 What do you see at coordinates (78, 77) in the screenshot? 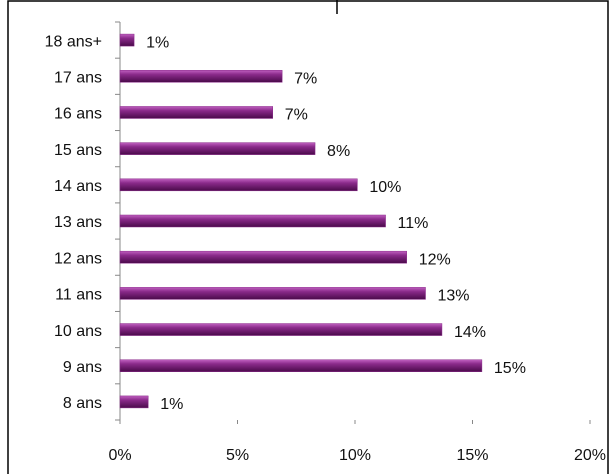
I see `y-tick-label: 17 ans` at bounding box center [78, 77].